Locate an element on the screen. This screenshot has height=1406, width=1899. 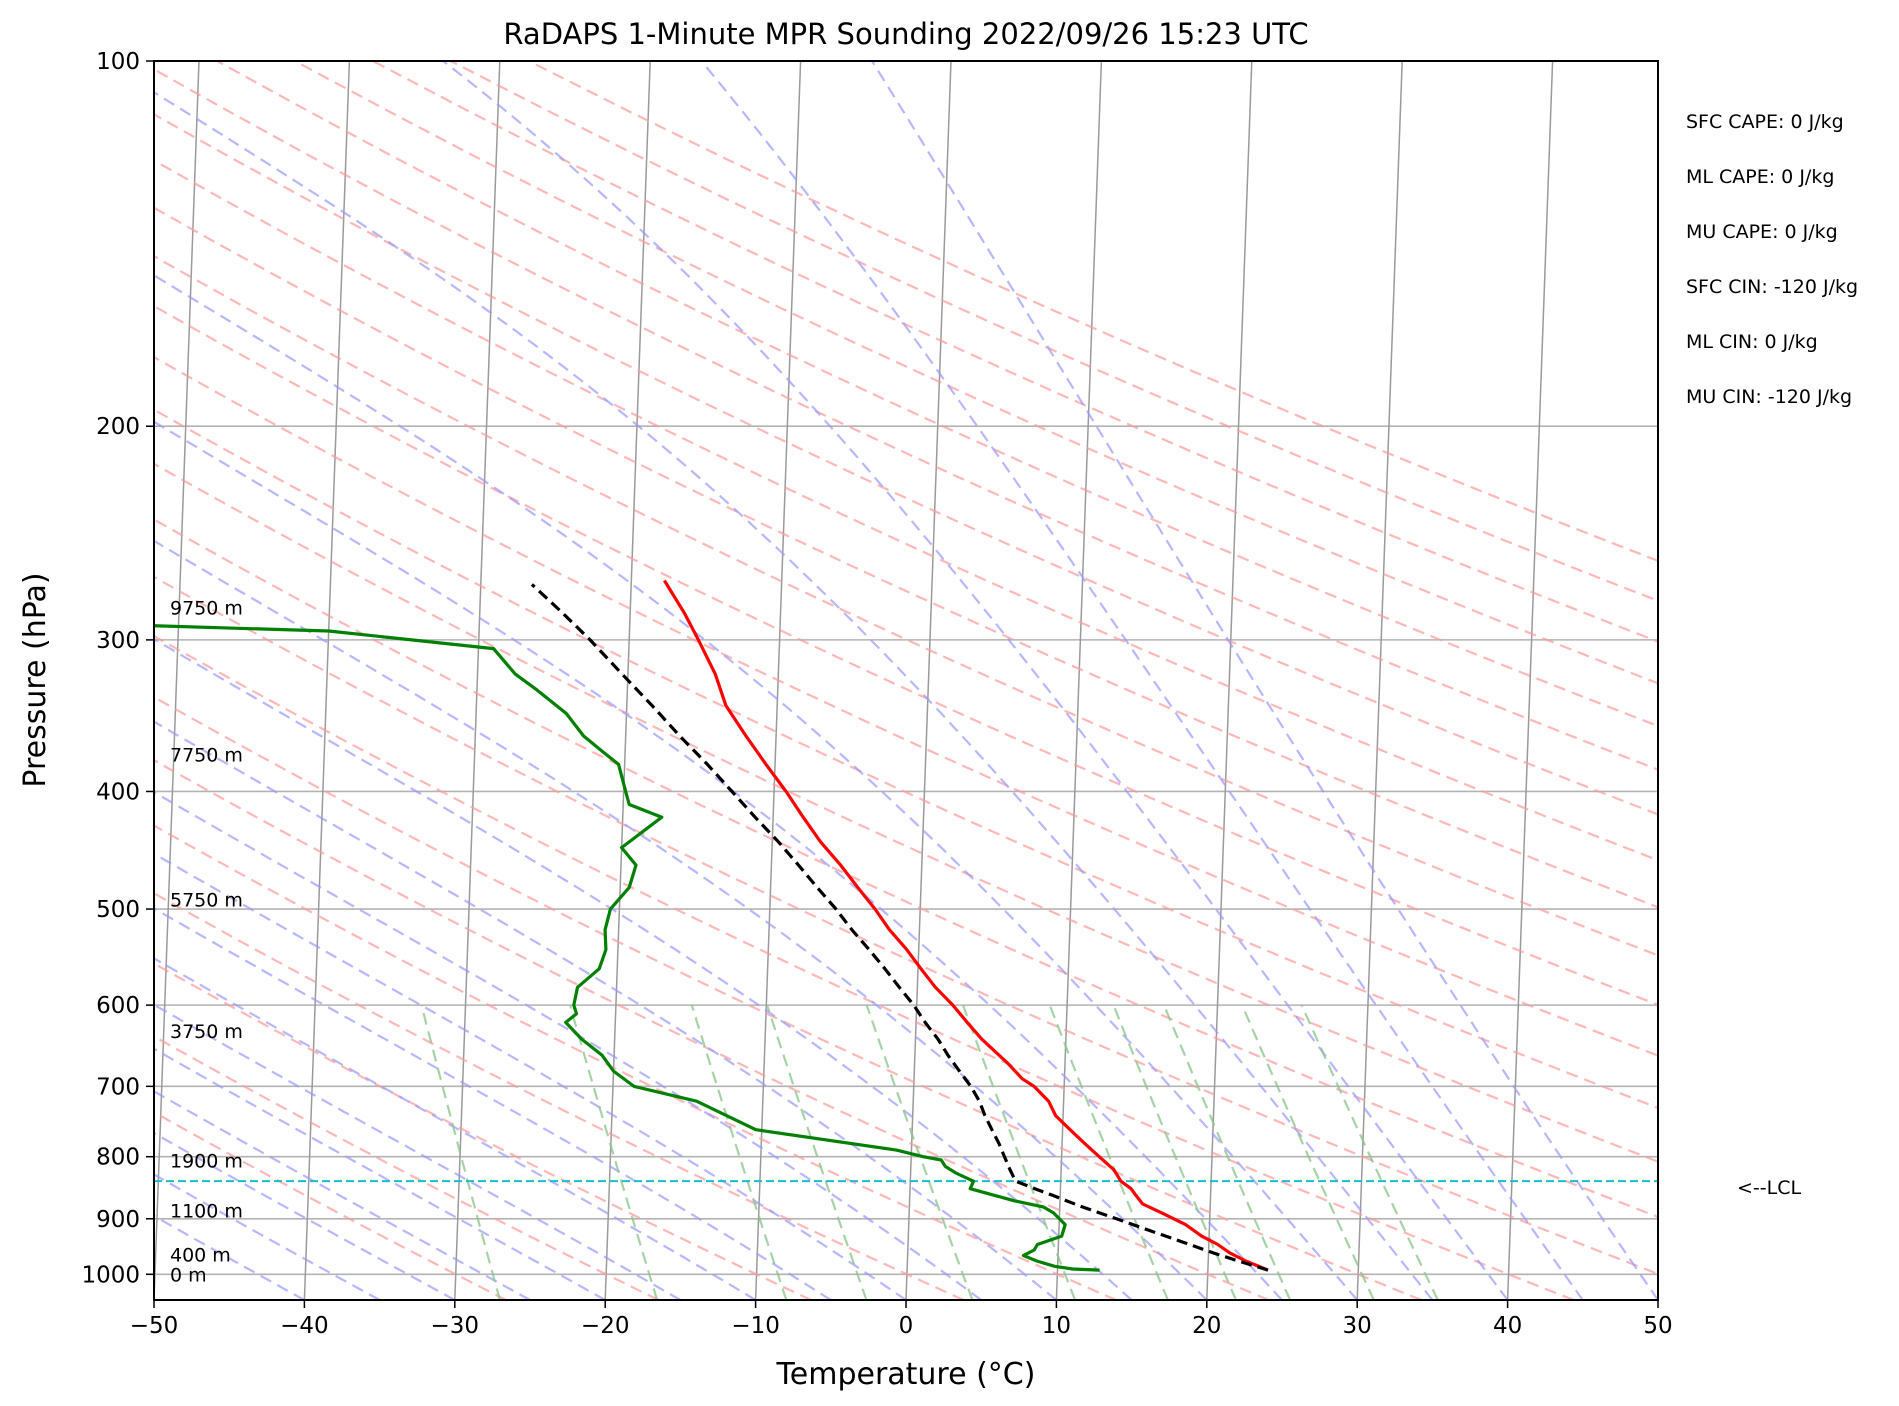
index-text: SFC CAPE: 0 J/kg is located at coordinates (1765, 122).